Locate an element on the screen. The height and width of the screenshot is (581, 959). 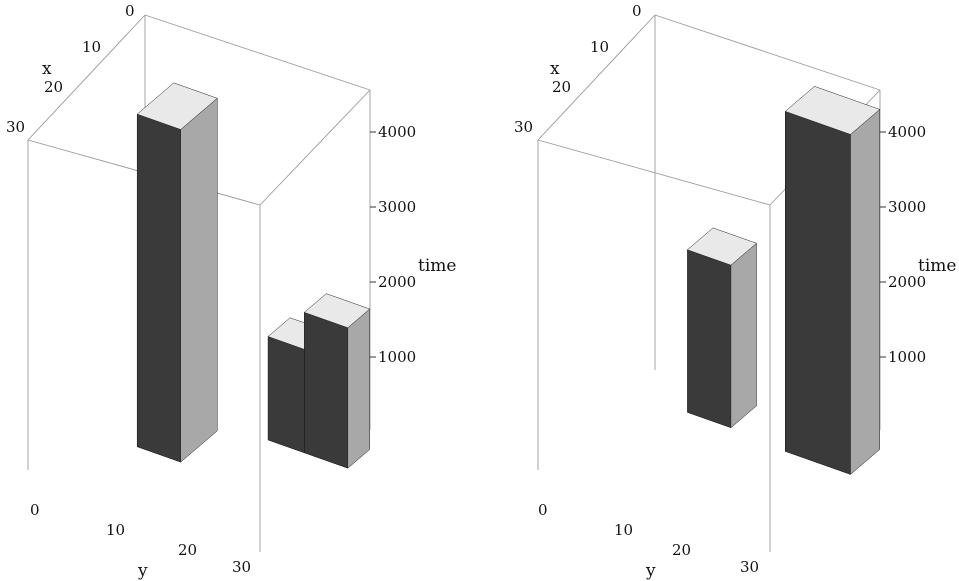
right-time-tick-1000: 1000 is located at coordinates (907, 357).